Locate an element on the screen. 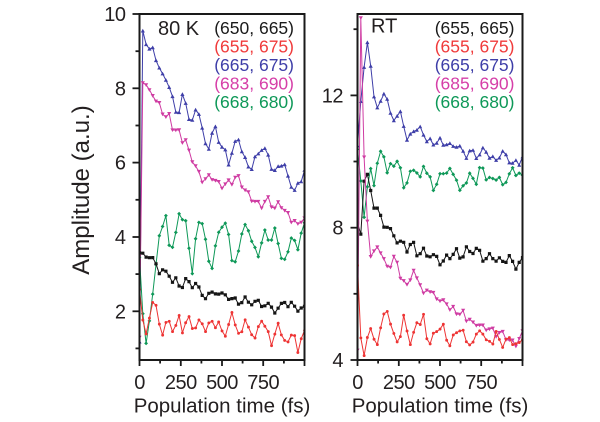 The image size is (600, 422). svg-text: 80 K is located at coordinates (179, 29).